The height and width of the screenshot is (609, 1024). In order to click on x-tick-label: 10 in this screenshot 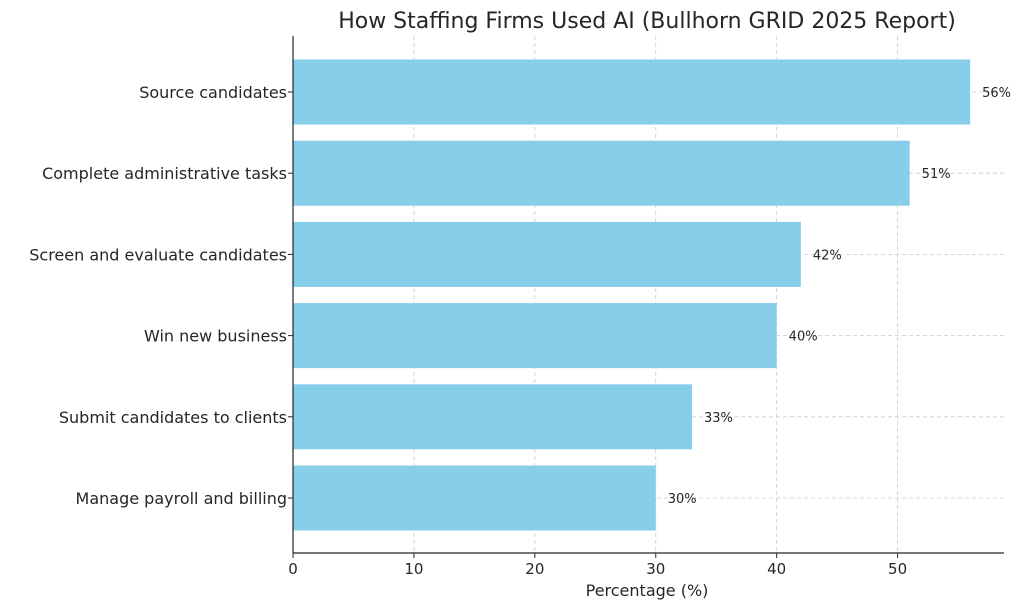, I will do `click(413, 569)`.